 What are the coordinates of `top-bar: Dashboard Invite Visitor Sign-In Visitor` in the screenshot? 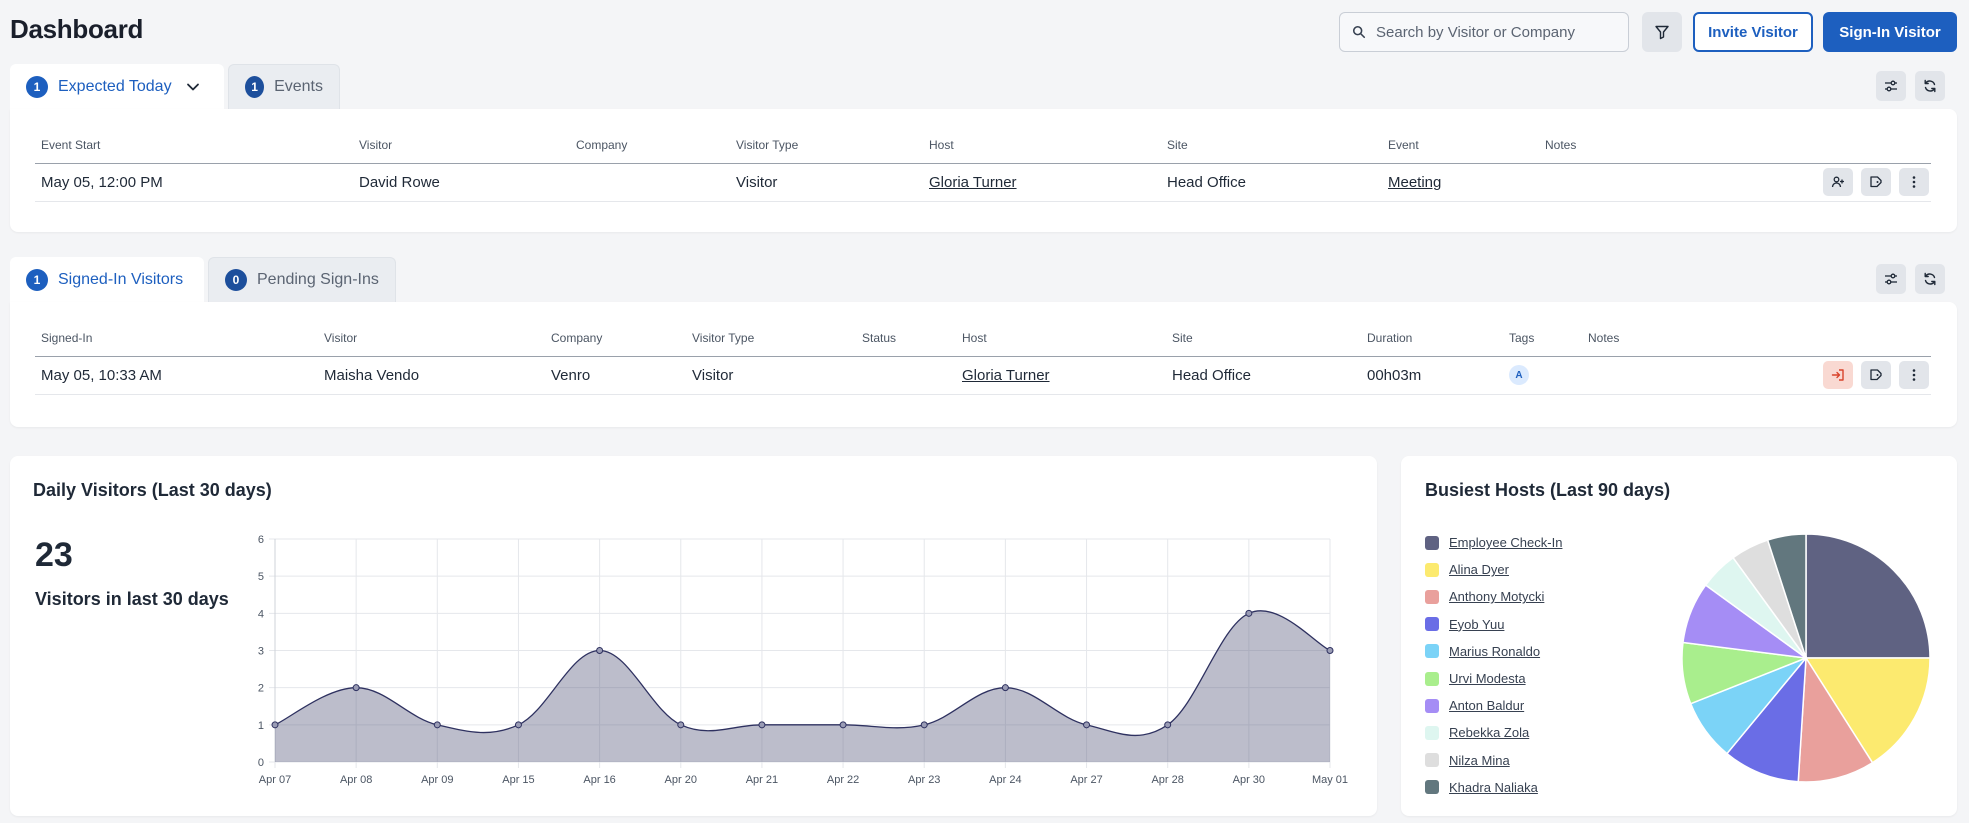 It's located at (984, 32).